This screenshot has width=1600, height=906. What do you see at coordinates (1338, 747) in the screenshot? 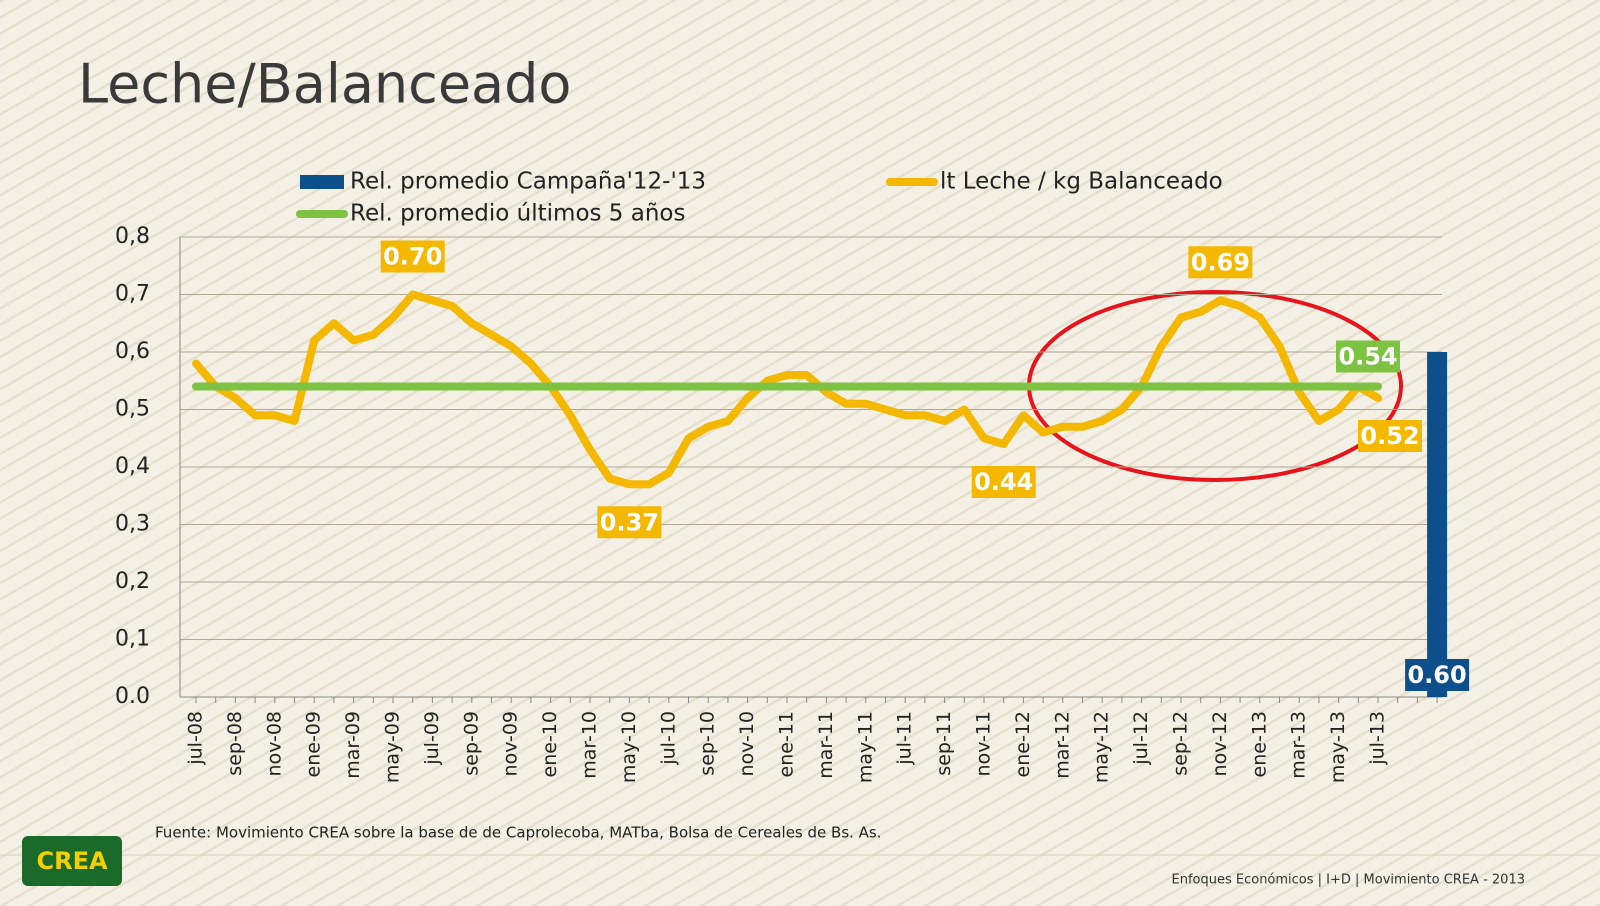
I see `x-tick-label: may-13` at bounding box center [1338, 747].